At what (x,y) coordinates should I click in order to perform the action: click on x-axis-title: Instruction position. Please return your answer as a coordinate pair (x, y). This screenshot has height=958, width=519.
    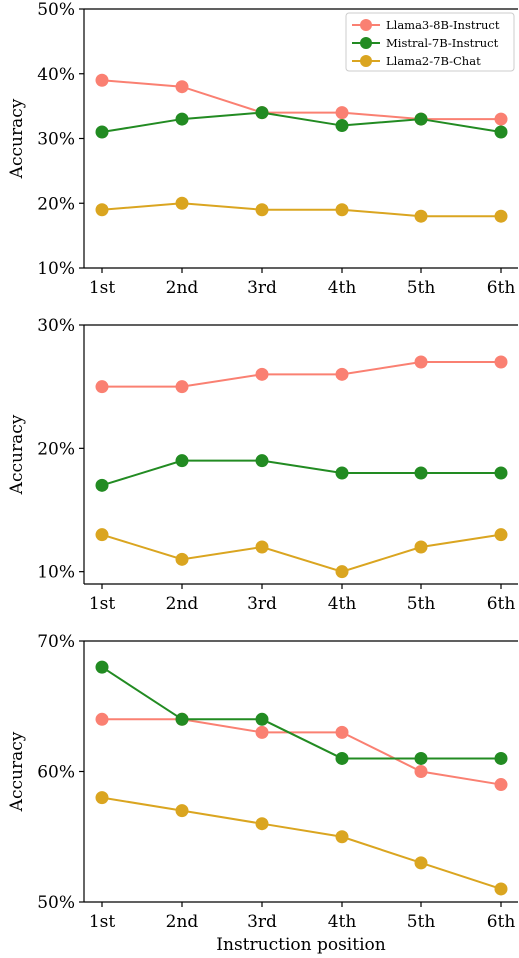
    Looking at the image, I should click on (300, 945).